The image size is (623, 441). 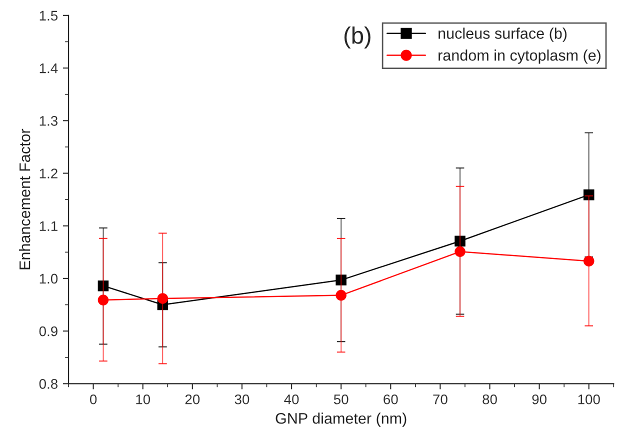 What do you see at coordinates (49, 69) in the screenshot?
I see `y-tick-label: 1.4` at bounding box center [49, 69].